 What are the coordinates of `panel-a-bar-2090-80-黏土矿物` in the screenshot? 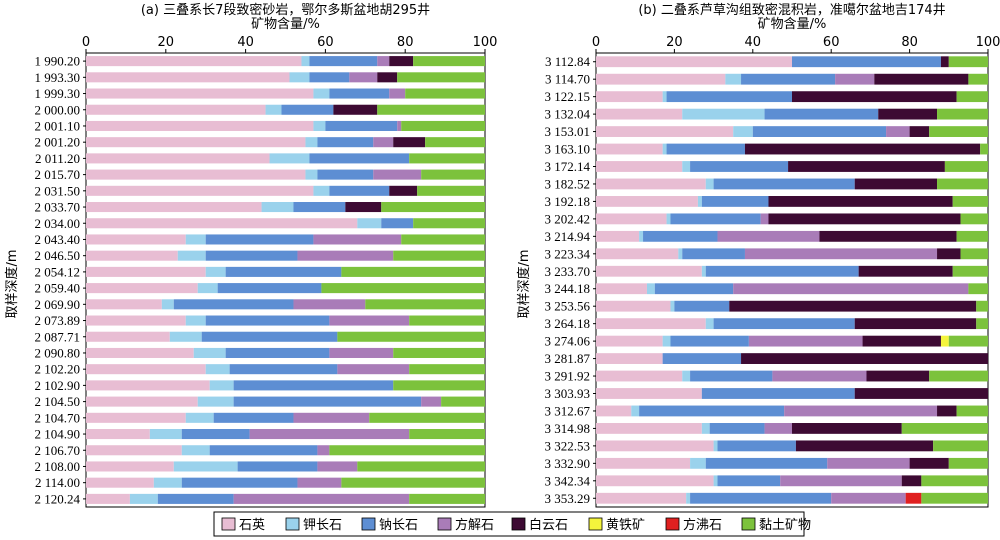 It's located at (439, 352).